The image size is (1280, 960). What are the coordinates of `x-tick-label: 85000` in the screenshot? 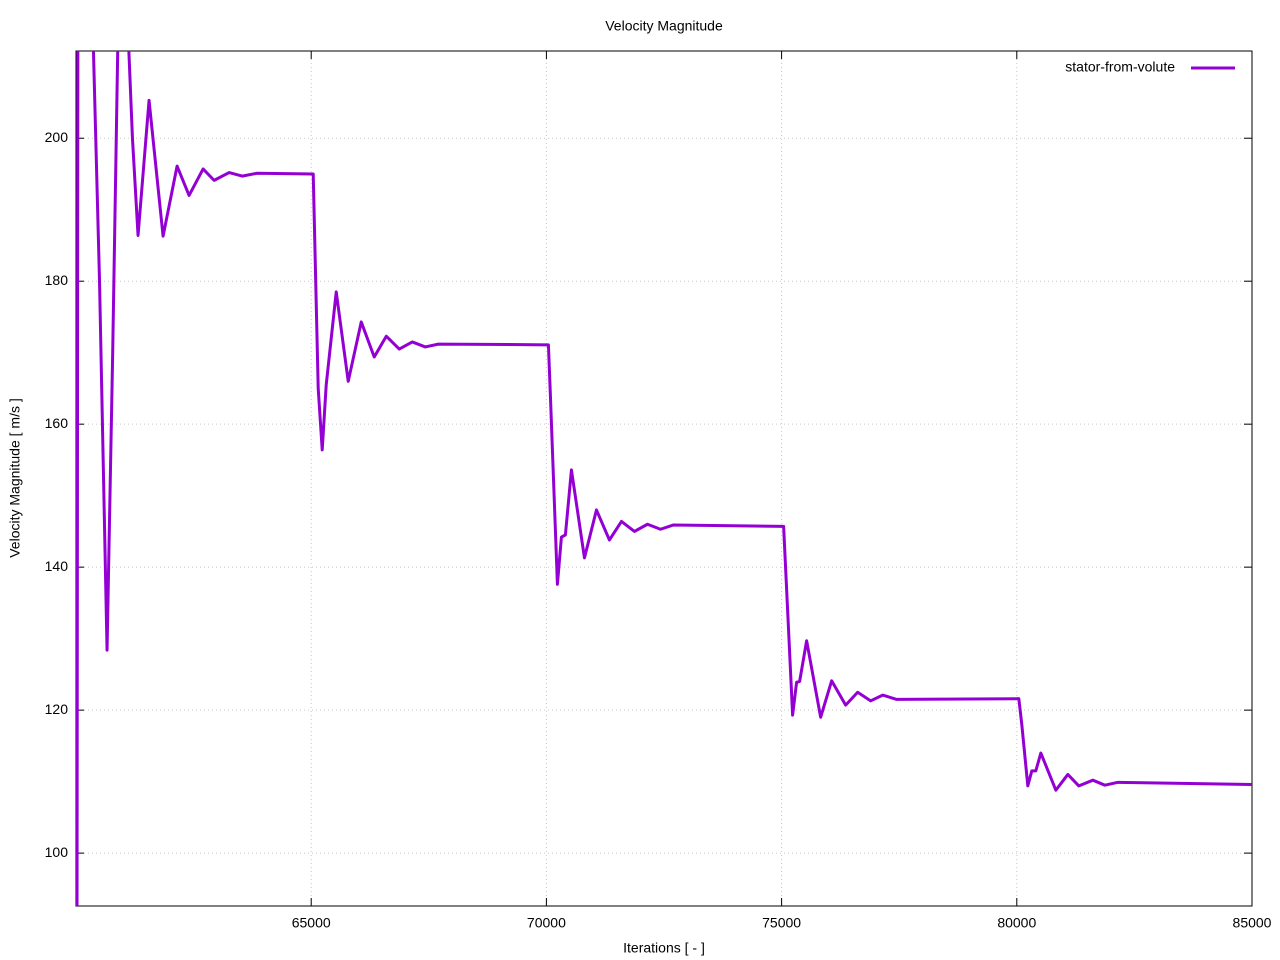 It's located at (1252, 923).